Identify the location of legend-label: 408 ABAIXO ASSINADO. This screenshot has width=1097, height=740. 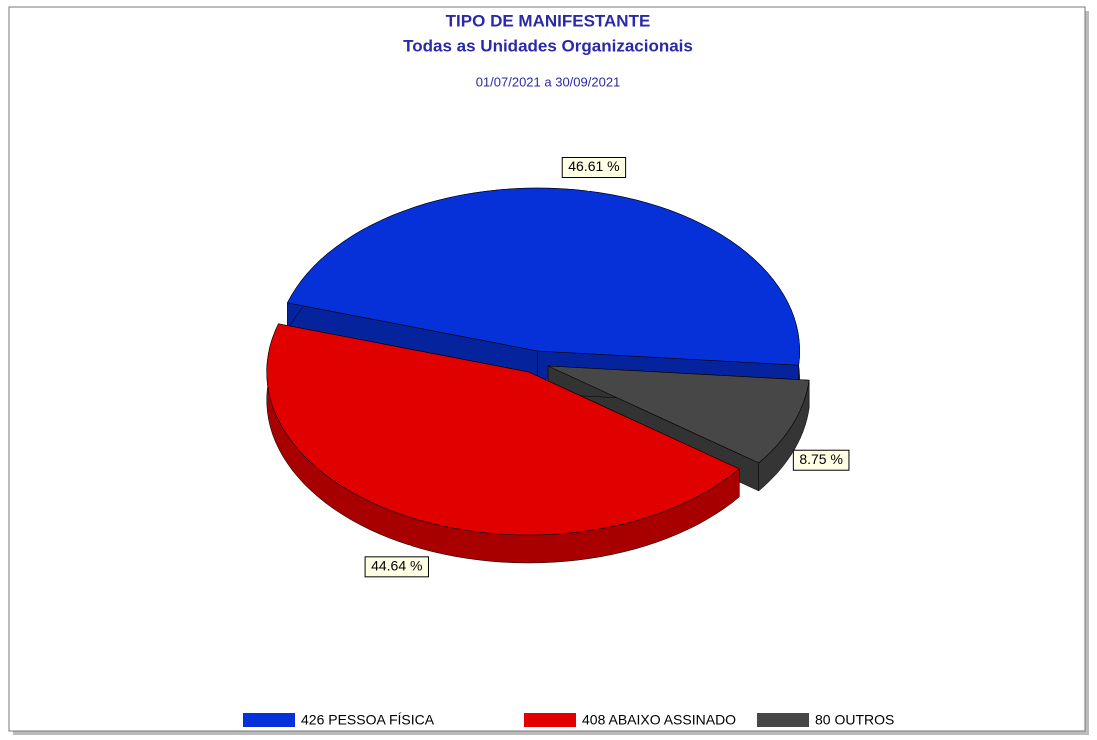
(659, 720).